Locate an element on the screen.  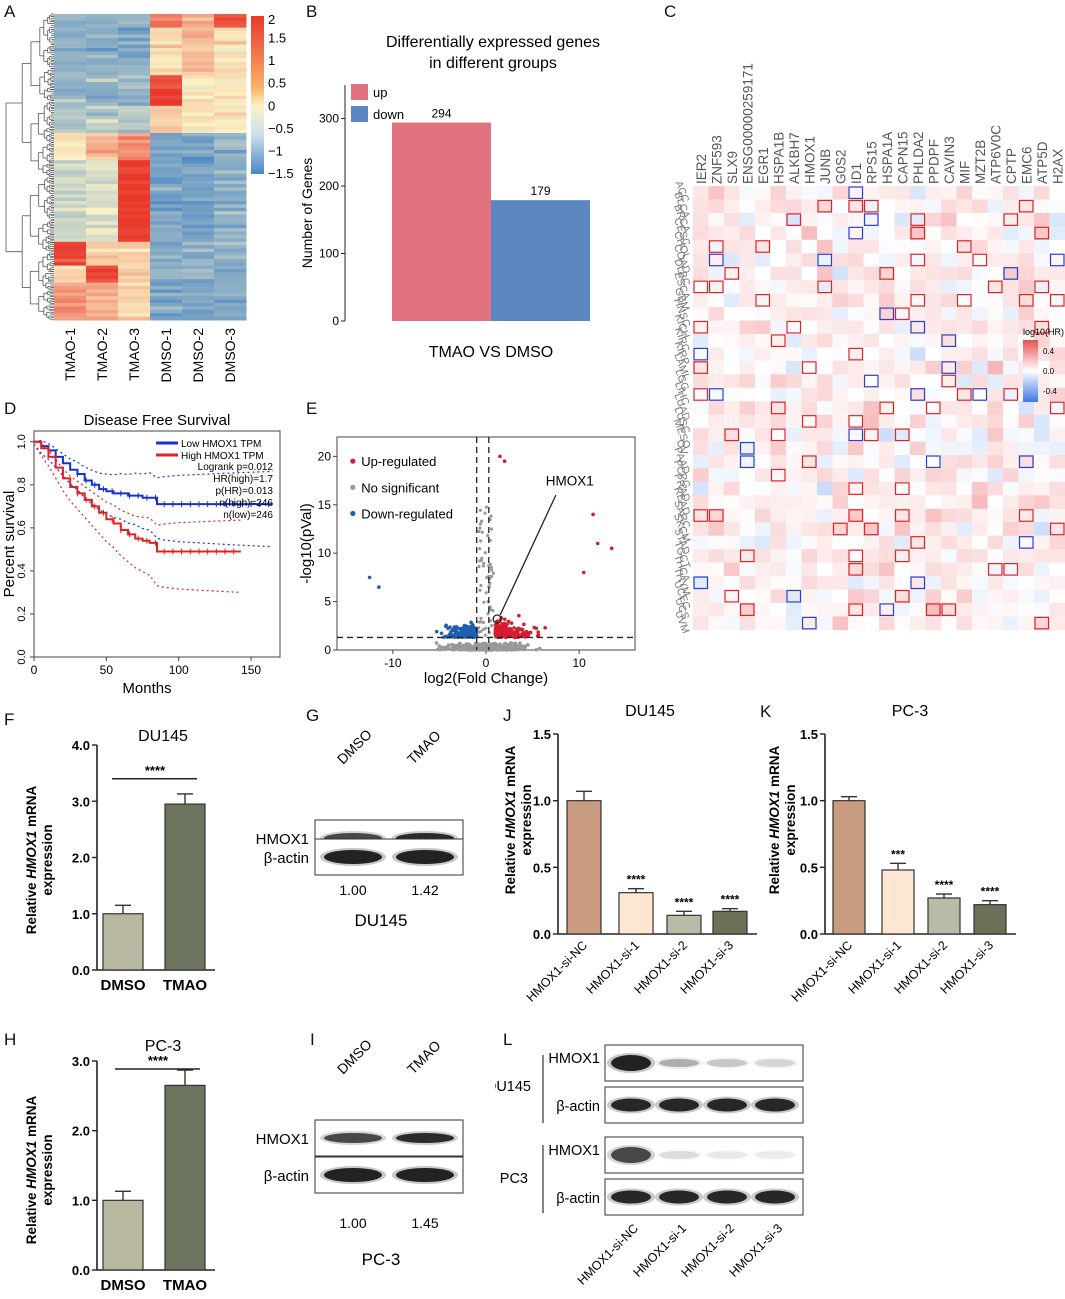
colorbar-tick-label: 1.5 is located at coordinates (277, 38).